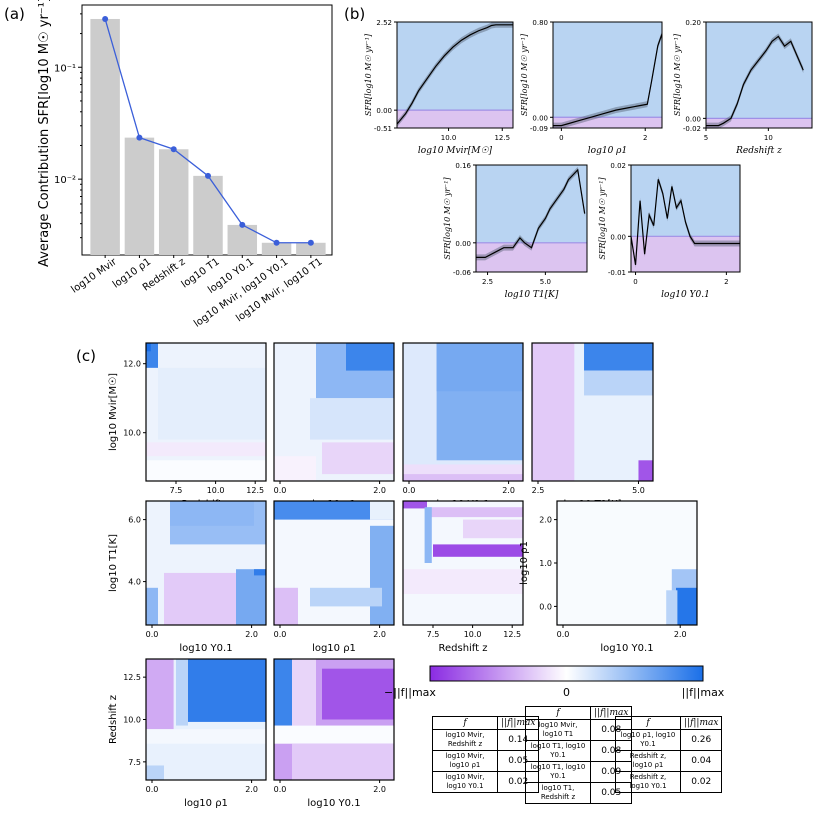 The width and height of the screenshot is (830, 826). Describe the element at coordinates (134, 762) in the screenshot. I see `y-tick-label: 7.5` at that location.